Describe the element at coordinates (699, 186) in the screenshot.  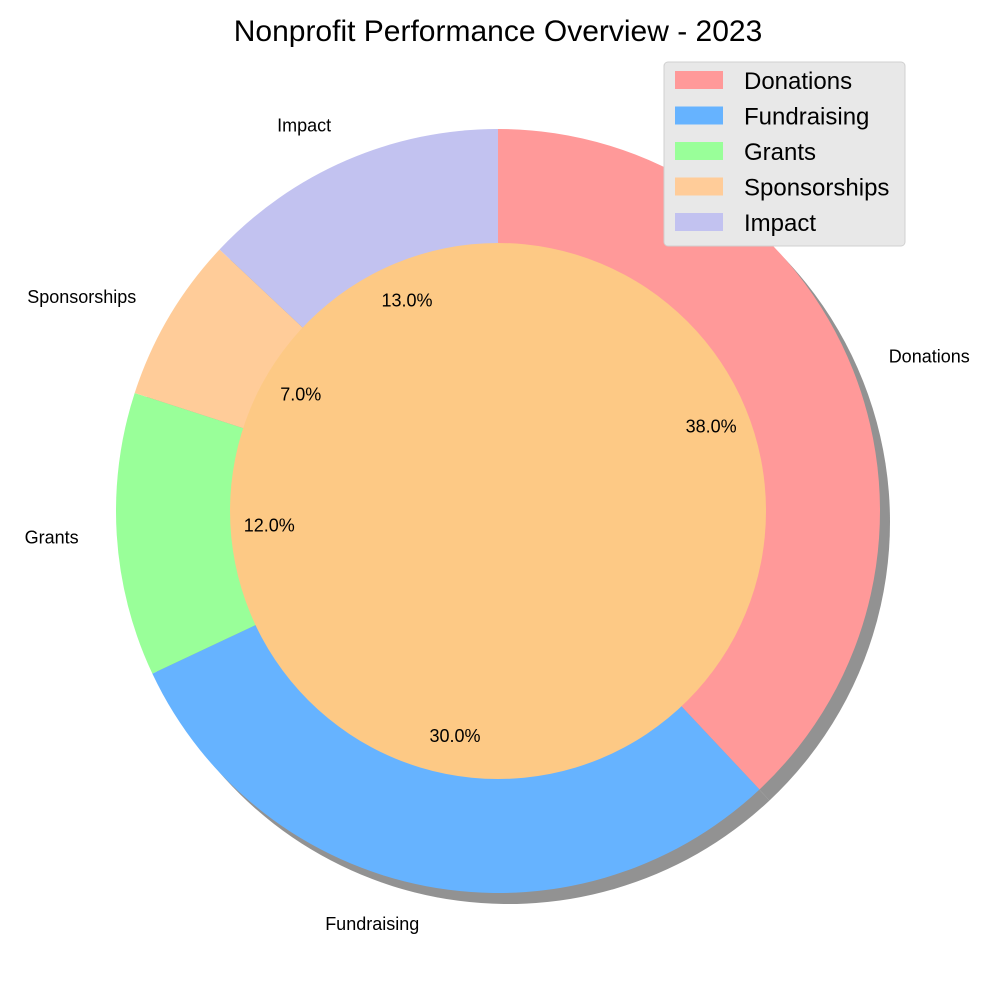
I see `legend-swatch-sponsorships` at that location.